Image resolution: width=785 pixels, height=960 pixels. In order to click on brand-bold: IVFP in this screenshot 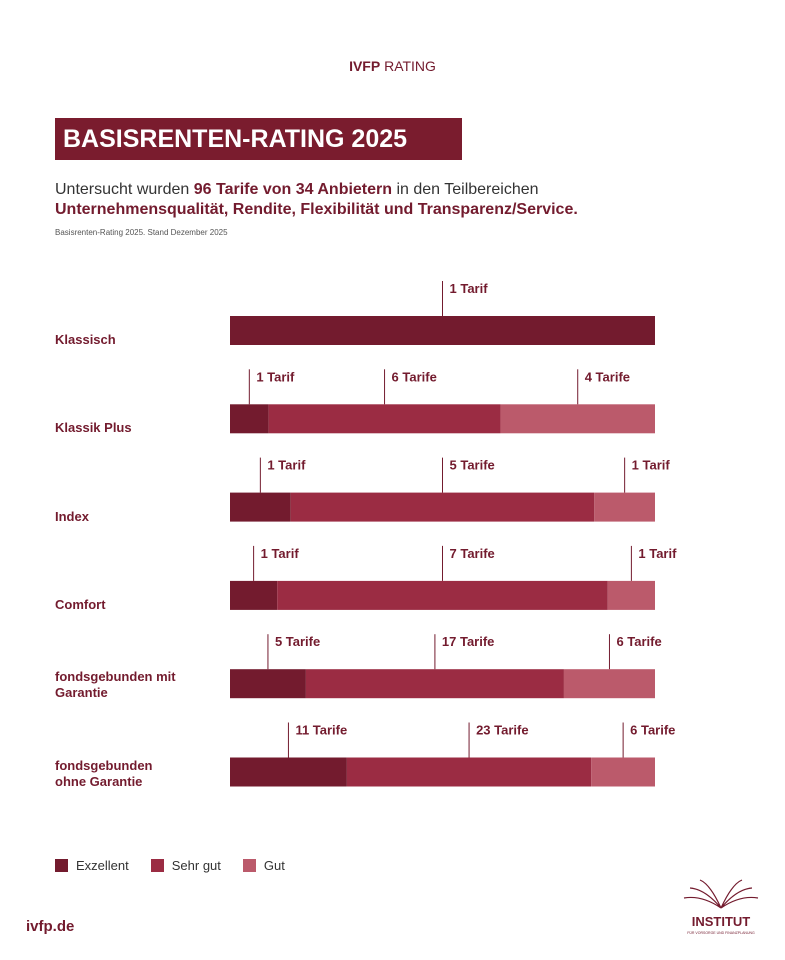, I will do `click(365, 66)`.